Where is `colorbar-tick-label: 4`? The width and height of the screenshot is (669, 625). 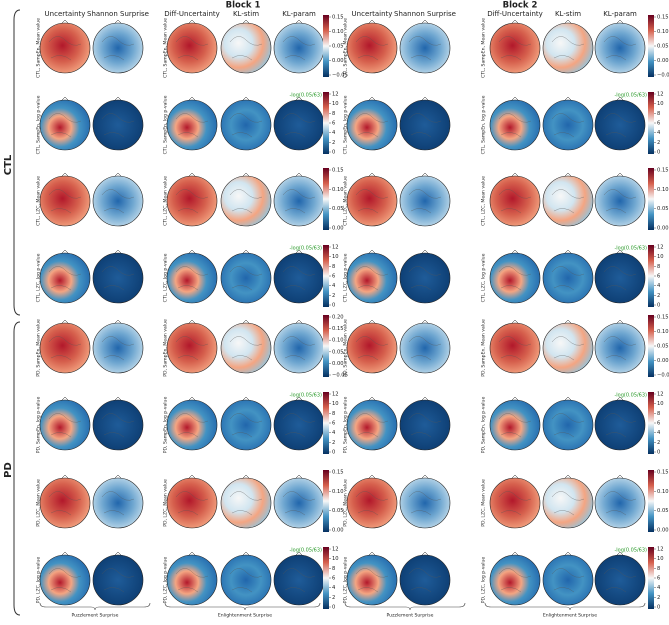 colorbar-tick-label: 4 is located at coordinates (334, 133).